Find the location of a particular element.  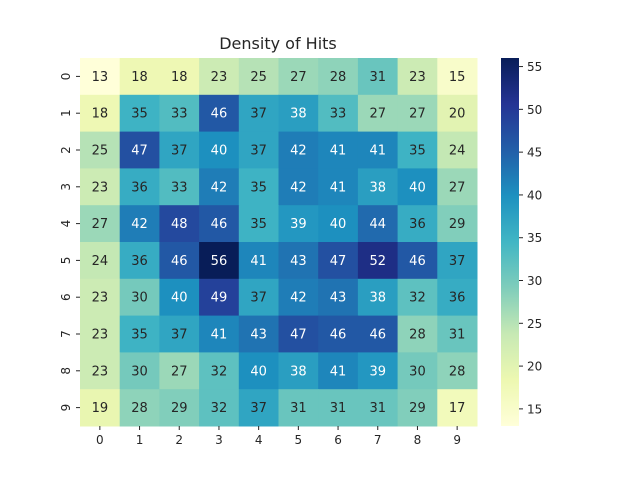

cell-value-label: 42 is located at coordinates (298, 151).